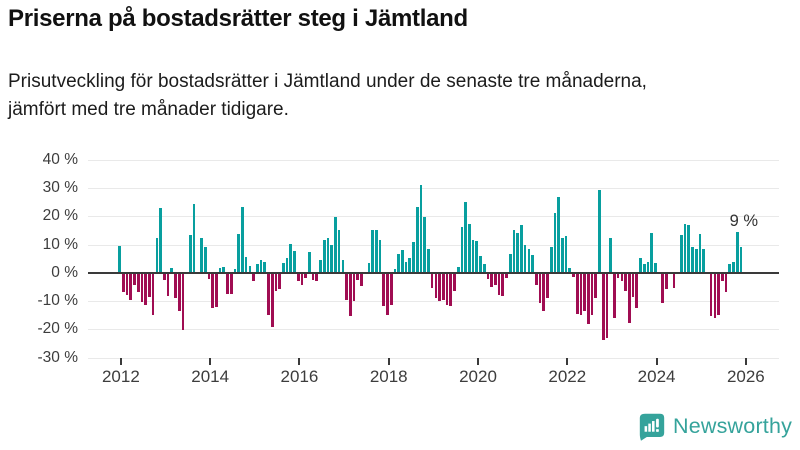  I want to click on newsworthy-logo: Newsworthy, so click(715, 426).